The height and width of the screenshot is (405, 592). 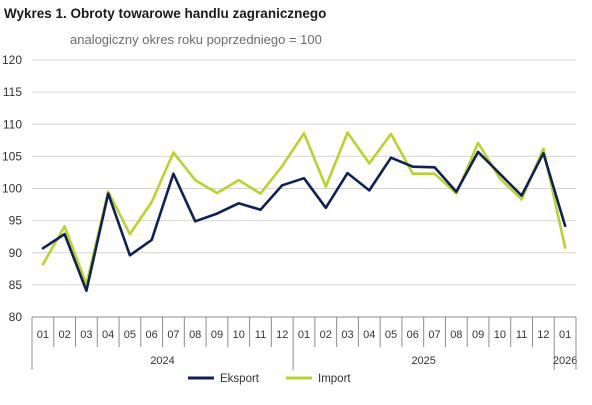 What do you see at coordinates (12, 156) in the screenshot?
I see `y-tick-label: 105` at bounding box center [12, 156].